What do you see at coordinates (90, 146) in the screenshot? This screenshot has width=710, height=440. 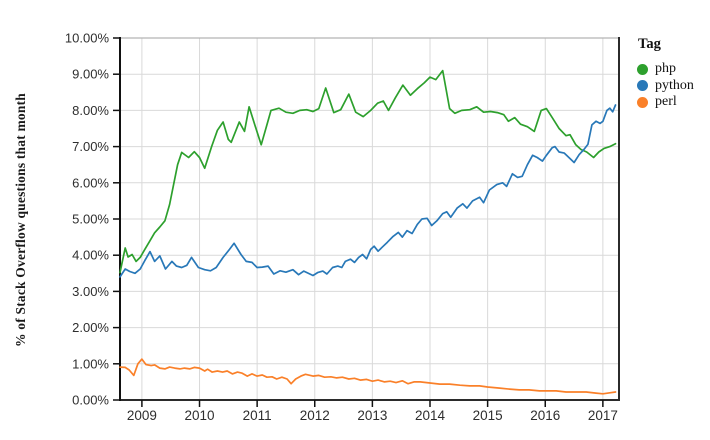 I see `y-tick-label: 7.00%` at bounding box center [90, 146].